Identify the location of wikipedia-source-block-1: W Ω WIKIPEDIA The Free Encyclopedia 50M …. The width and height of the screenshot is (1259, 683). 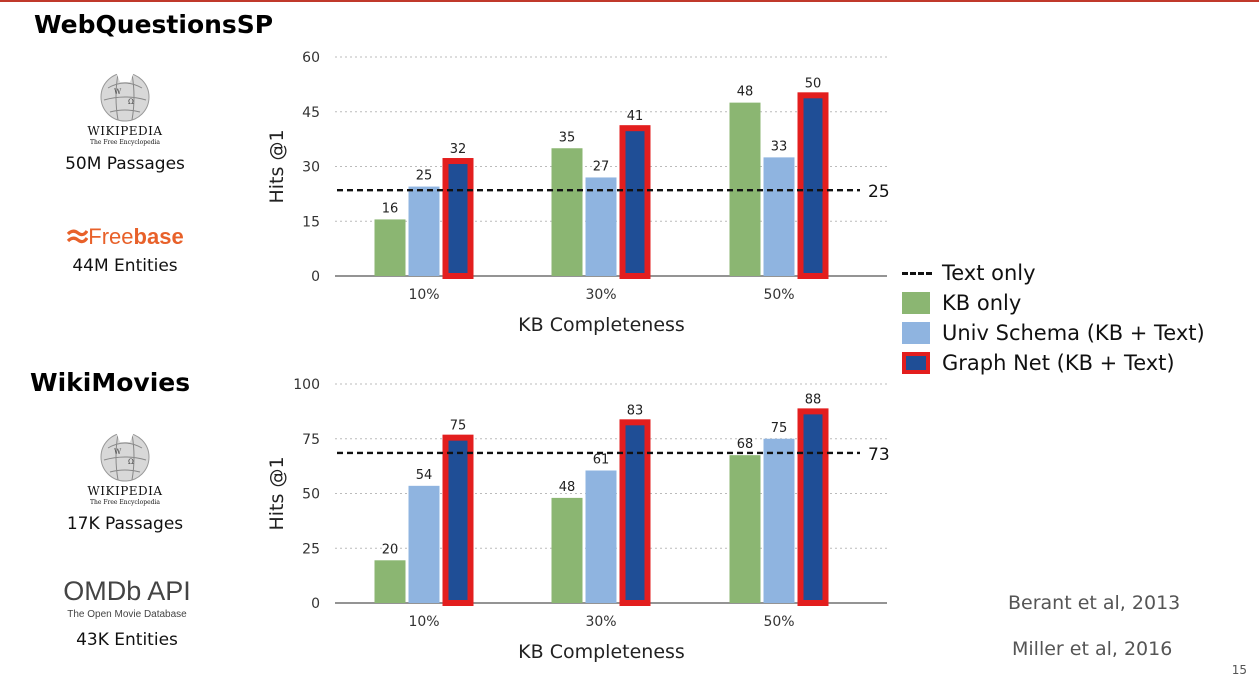
(125, 121).